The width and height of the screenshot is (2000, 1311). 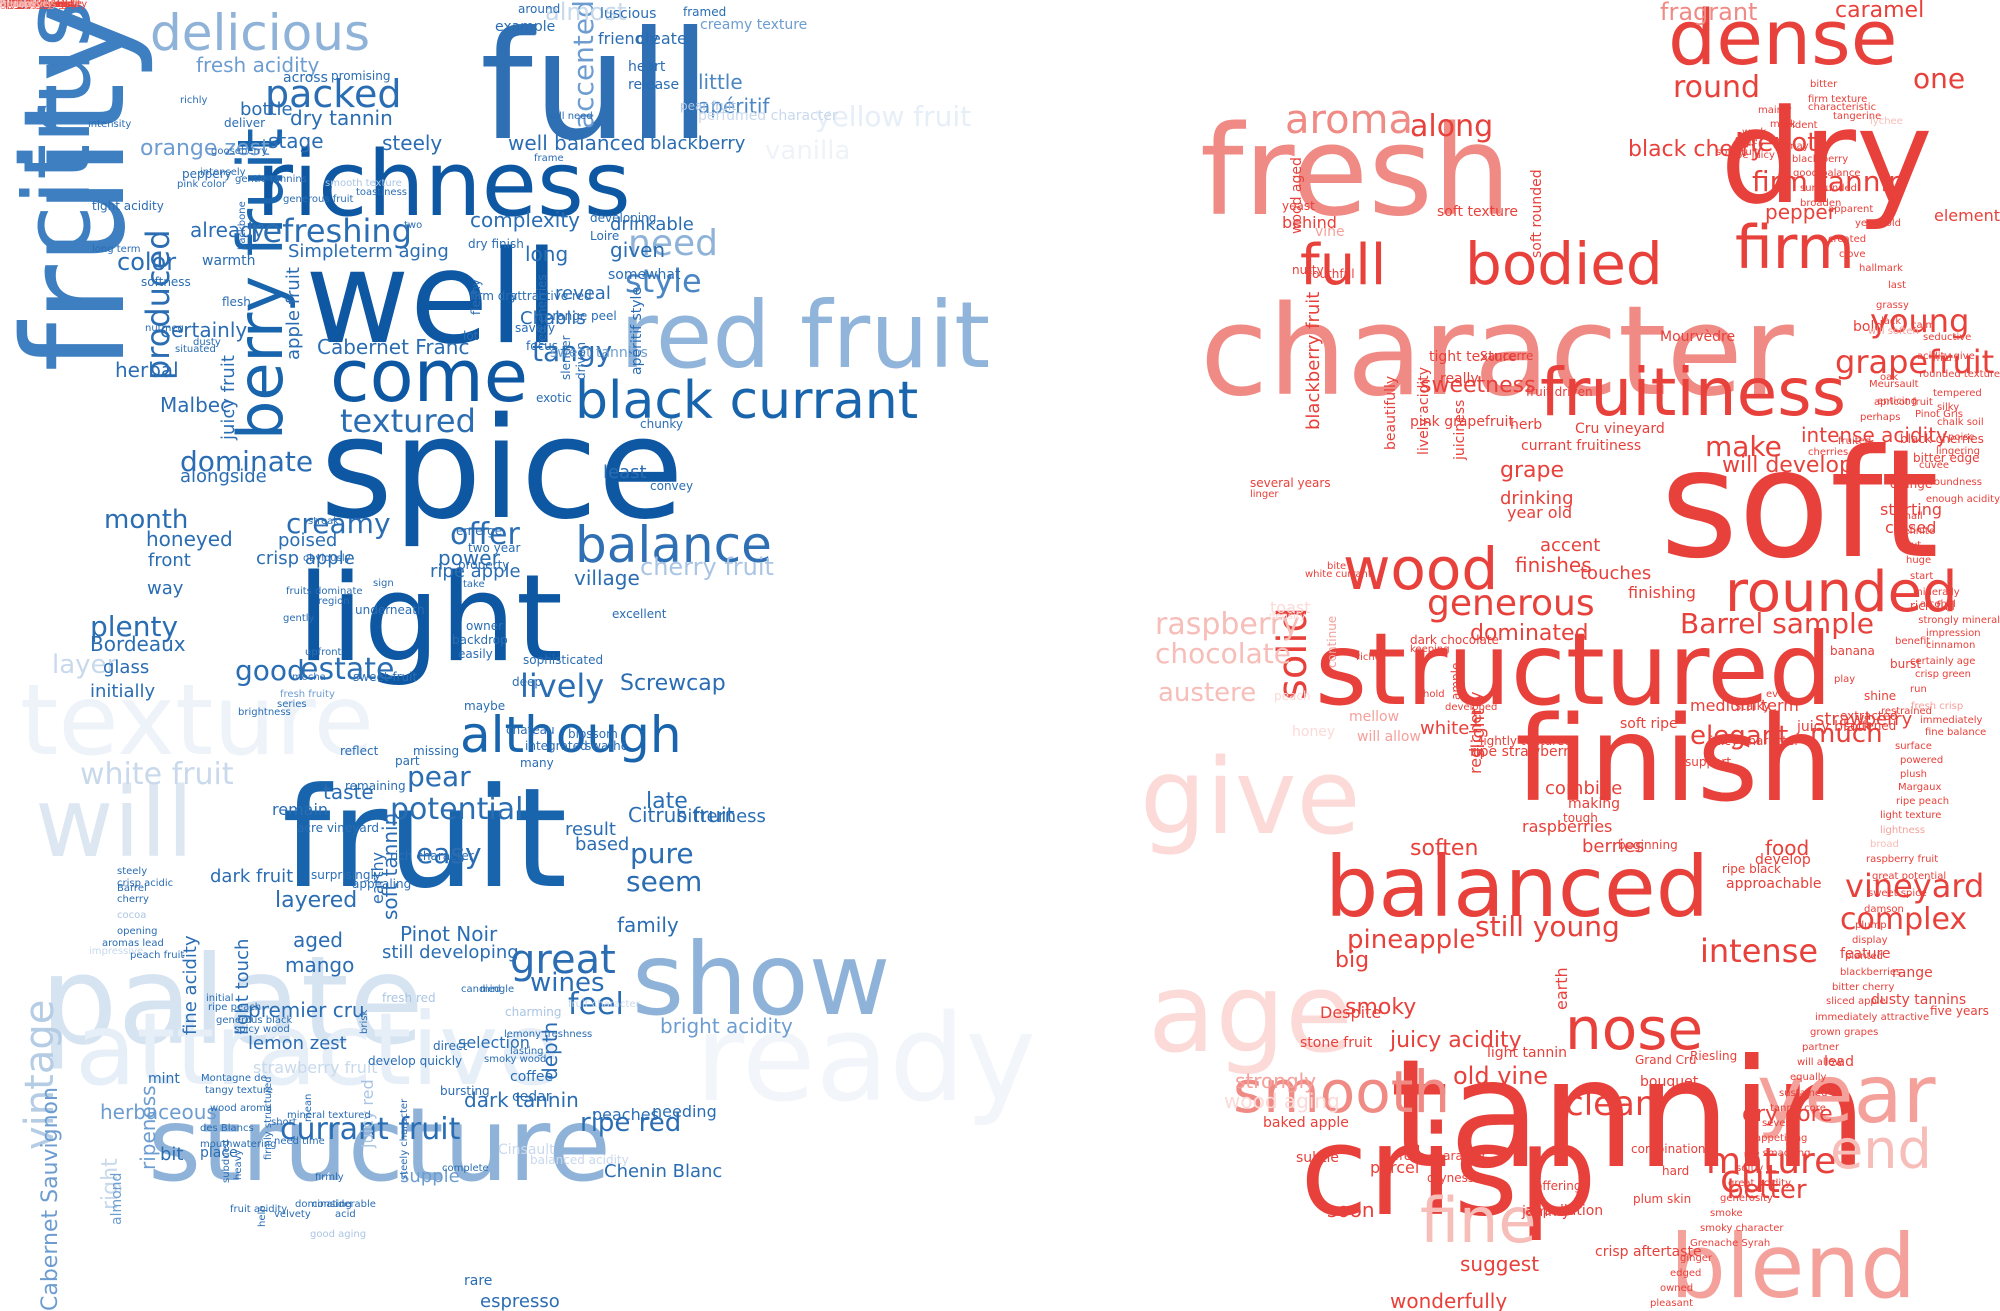 I want to click on left-word-195: red cherries, so click(x=542, y=310).